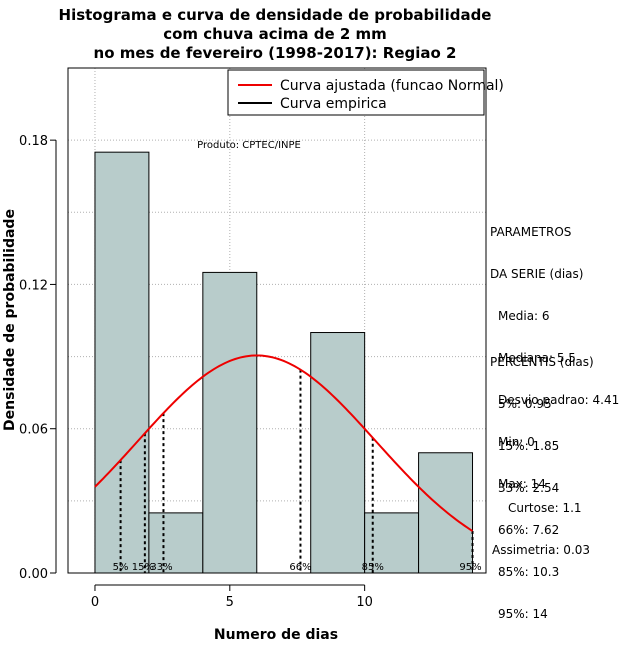 Image resolution: width=640 pixels, height=660 pixels. What do you see at coordinates (373, 567) in the screenshot?
I see `percentile-label: 85%` at bounding box center [373, 567].